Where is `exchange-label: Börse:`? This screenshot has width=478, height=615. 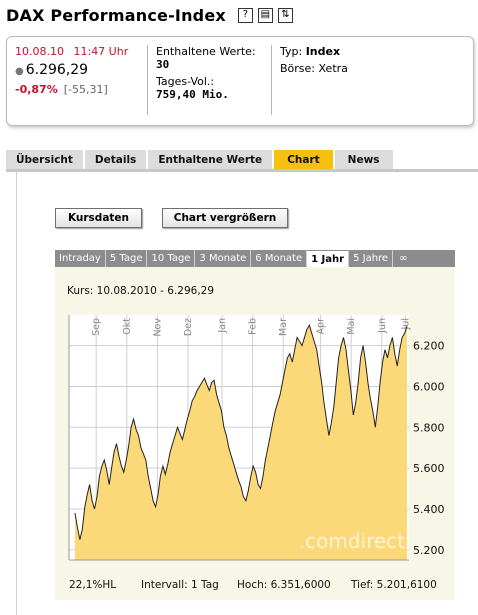 exchange-label: Börse: is located at coordinates (298, 68).